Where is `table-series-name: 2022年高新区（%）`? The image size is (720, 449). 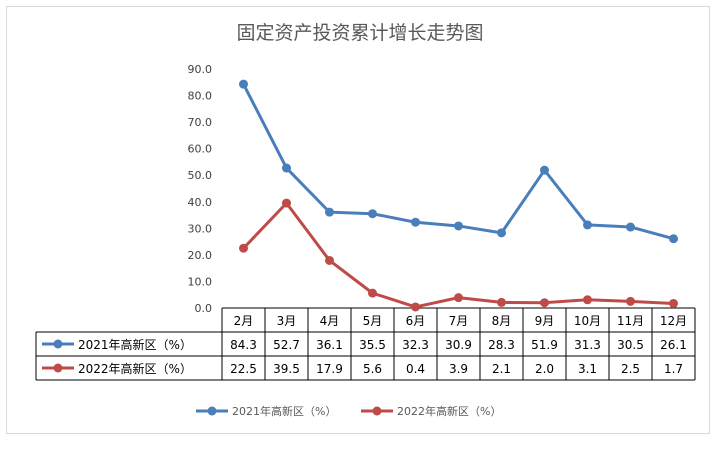 table-series-name: 2022年高新区（%） is located at coordinates (135, 368).